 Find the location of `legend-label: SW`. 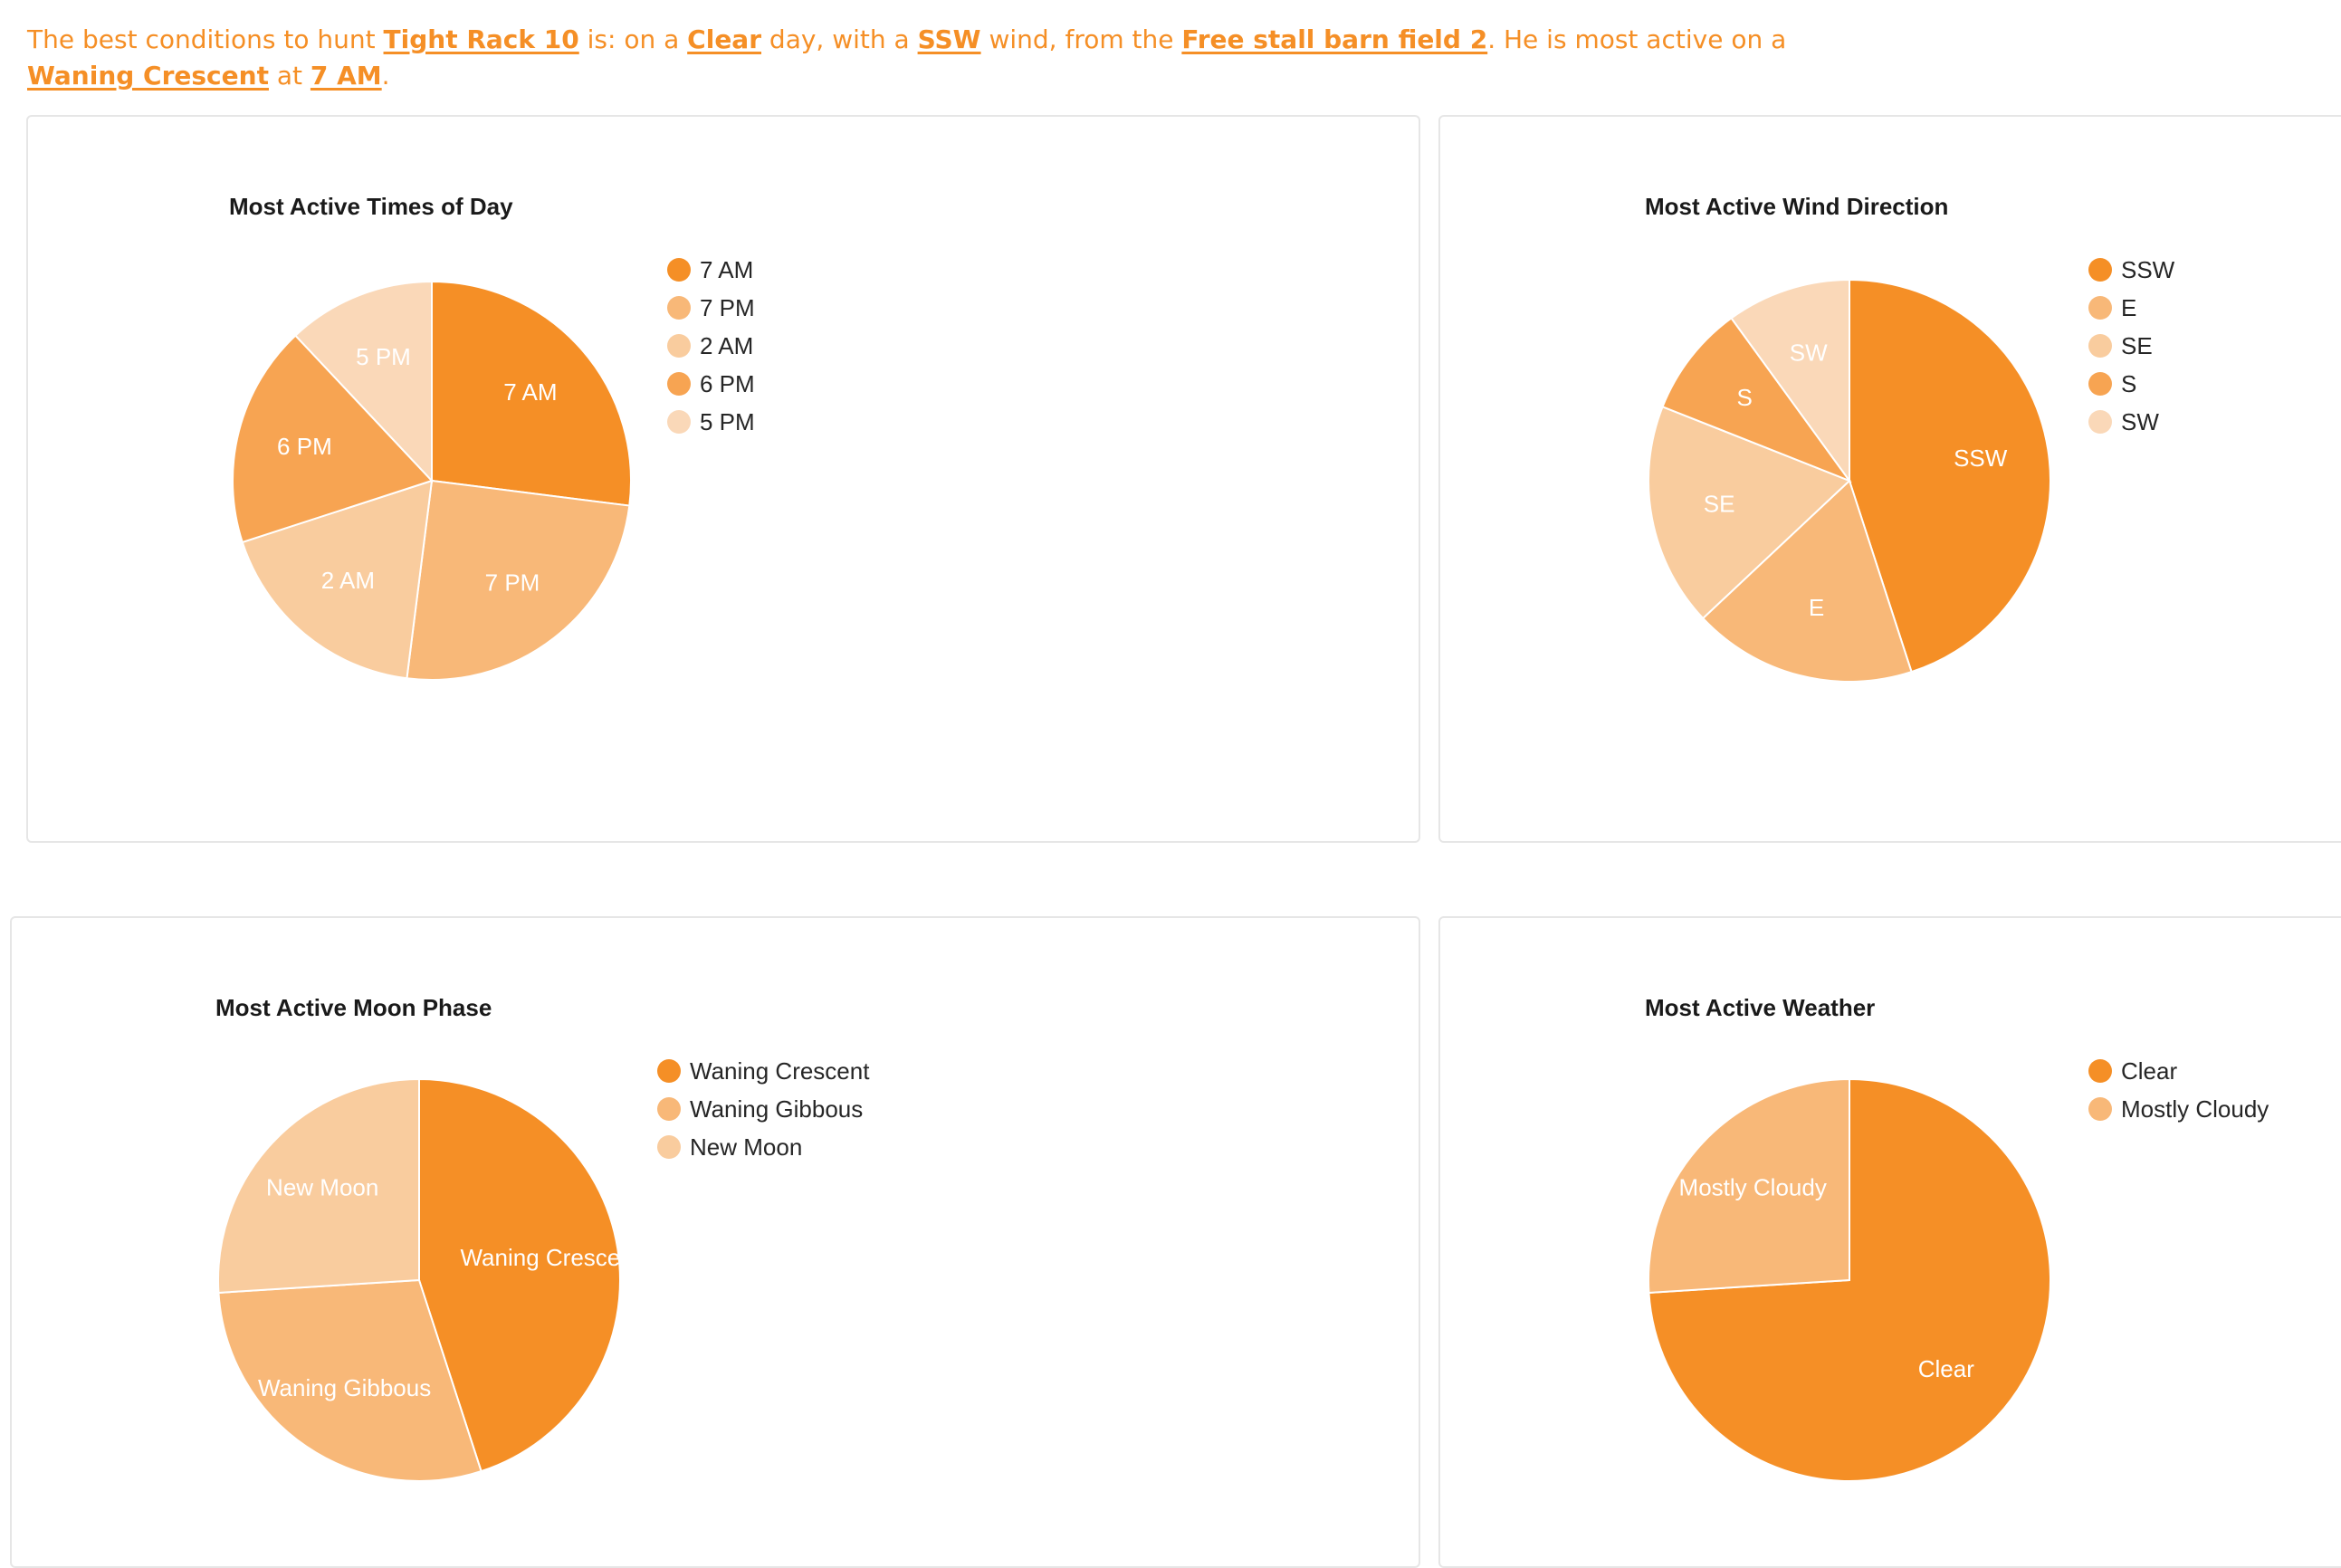

legend-label: SW is located at coordinates (2140, 421).